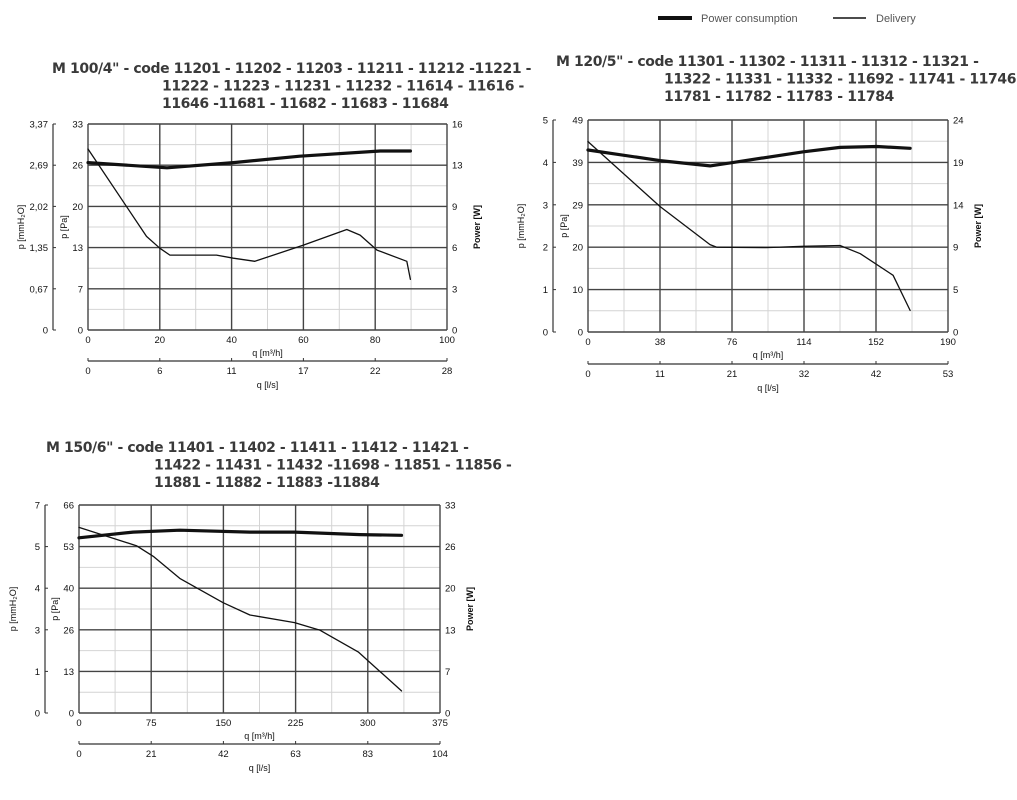 The image size is (1017, 800). I want to click on x2-tick-label: 83, so click(368, 754).